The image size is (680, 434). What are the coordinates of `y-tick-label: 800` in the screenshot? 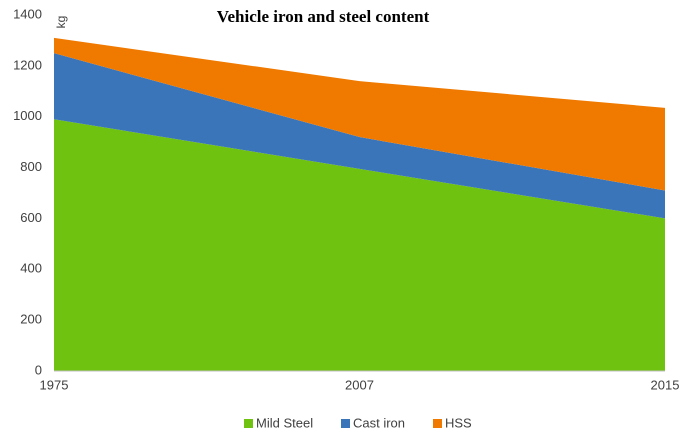 It's located at (31, 166).